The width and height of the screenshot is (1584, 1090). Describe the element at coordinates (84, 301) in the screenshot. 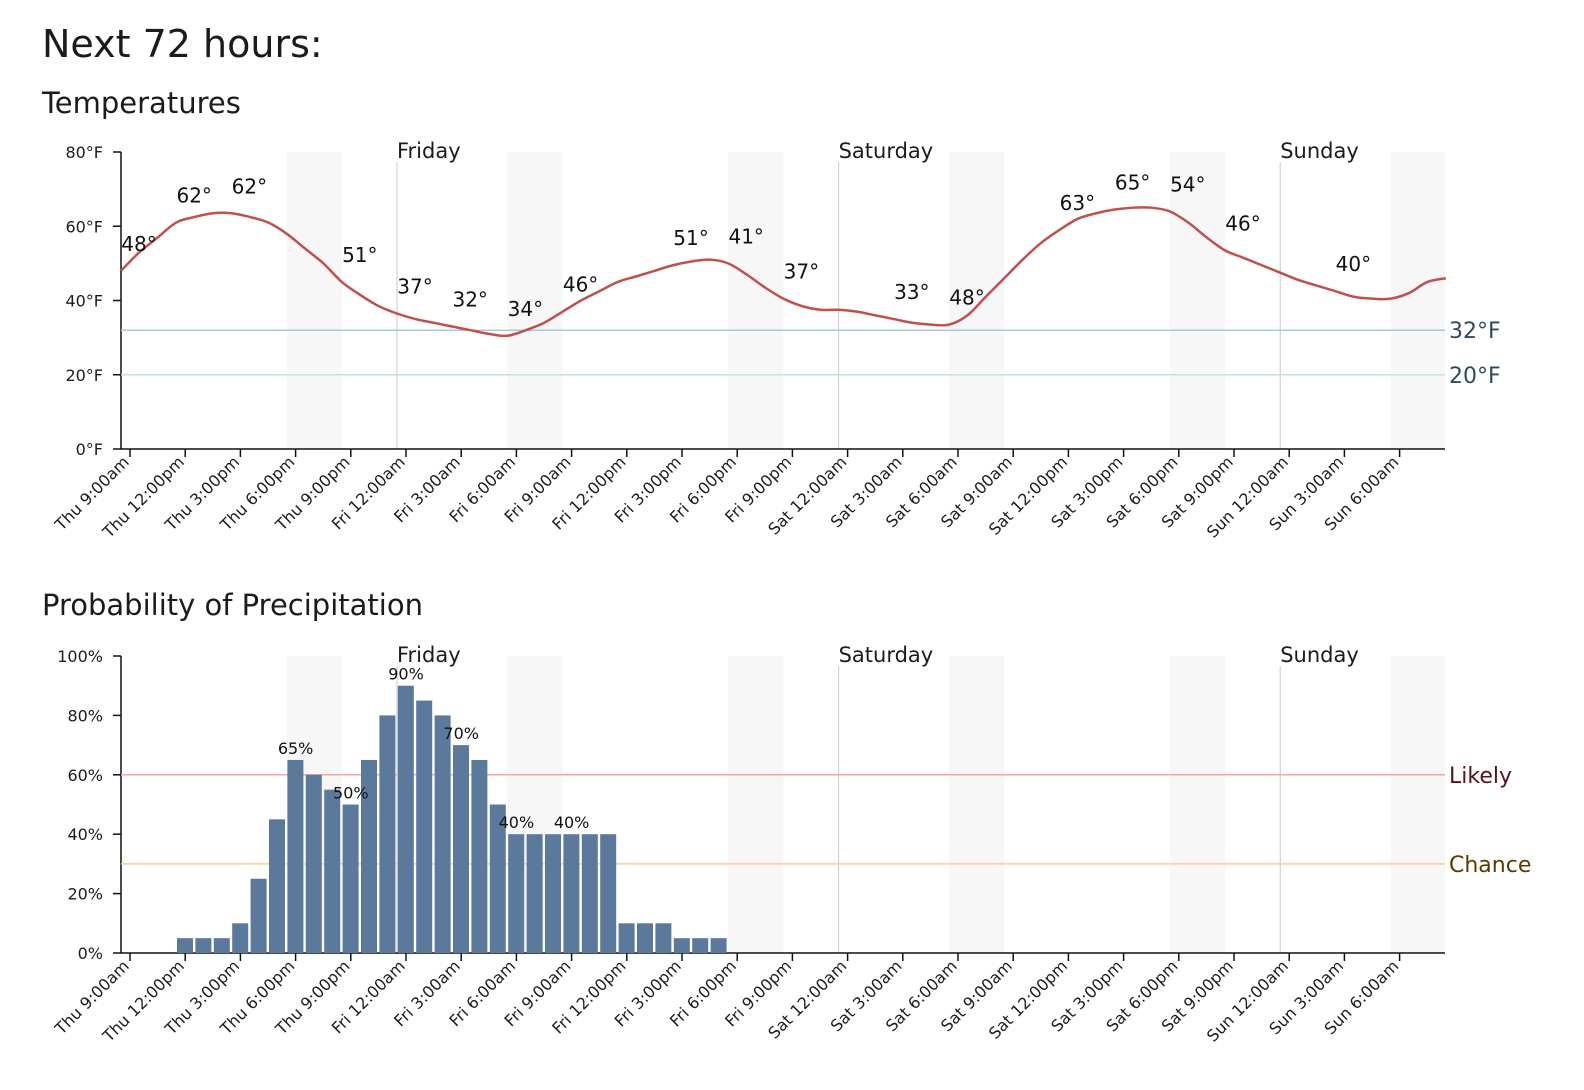

I see `y-tick-label: 40°F` at that location.